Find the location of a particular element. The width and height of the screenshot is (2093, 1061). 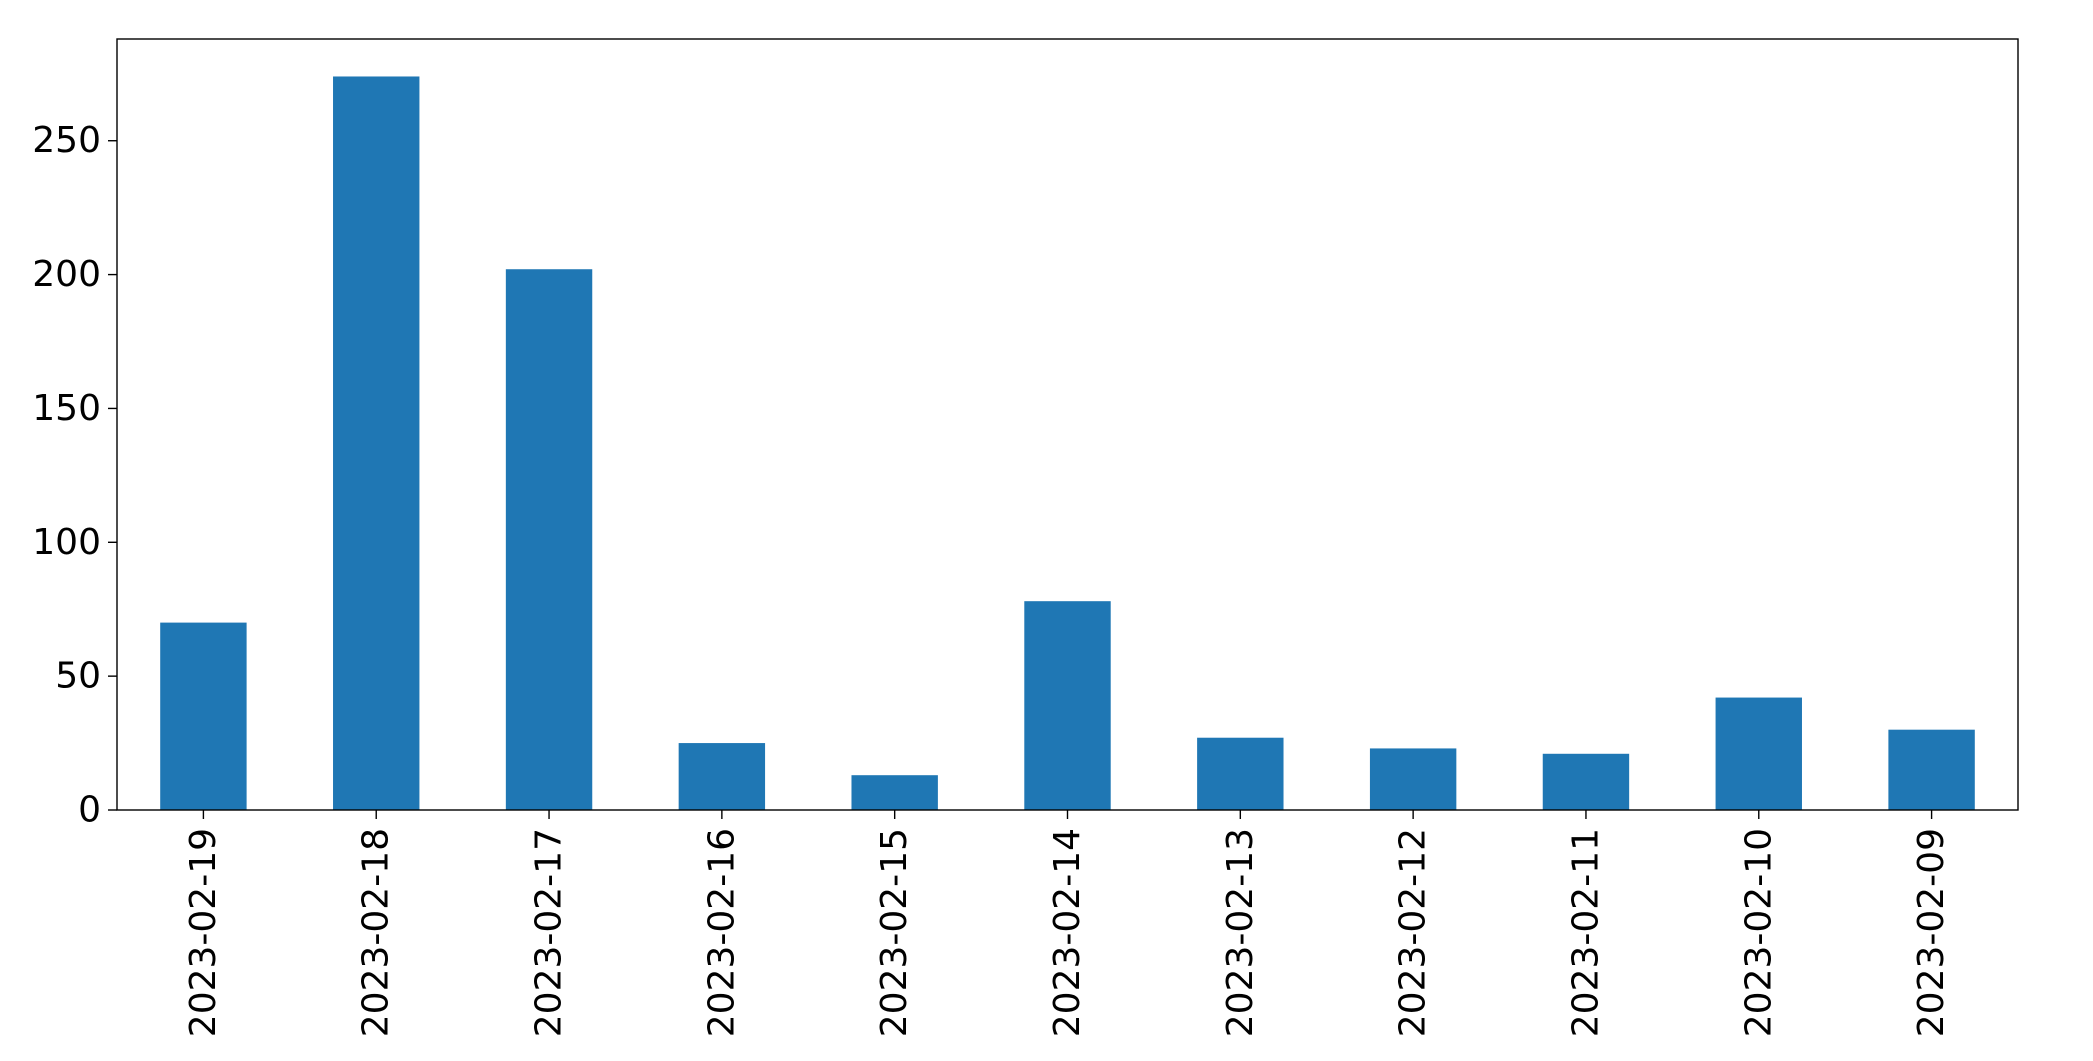

y-tick-label: 100 is located at coordinates (66, 542).